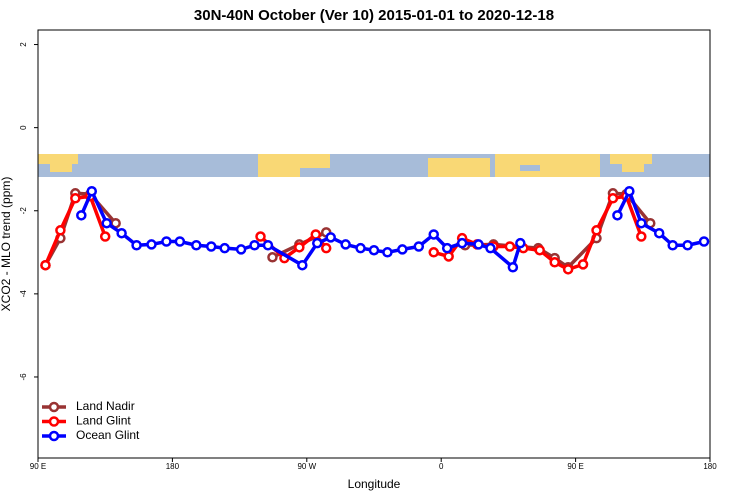 The width and height of the screenshot is (750, 500). I want to click on x-axis-label: Longitude, so click(374, 484).